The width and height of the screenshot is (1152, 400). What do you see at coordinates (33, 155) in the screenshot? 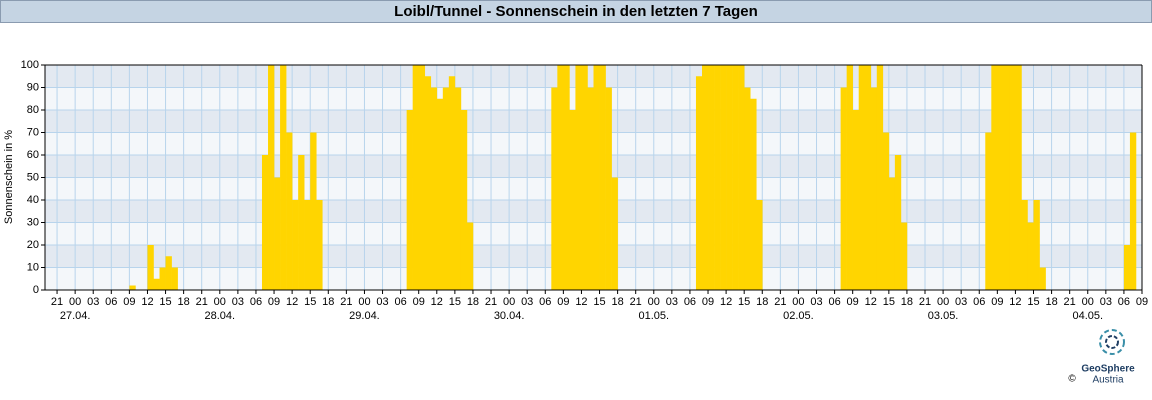
I see `y-tick-label: 60` at bounding box center [33, 155].